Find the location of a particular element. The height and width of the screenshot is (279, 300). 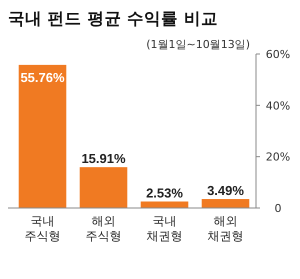

x-tick-label: 국내 주식형 is located at coordinates (42, 228).